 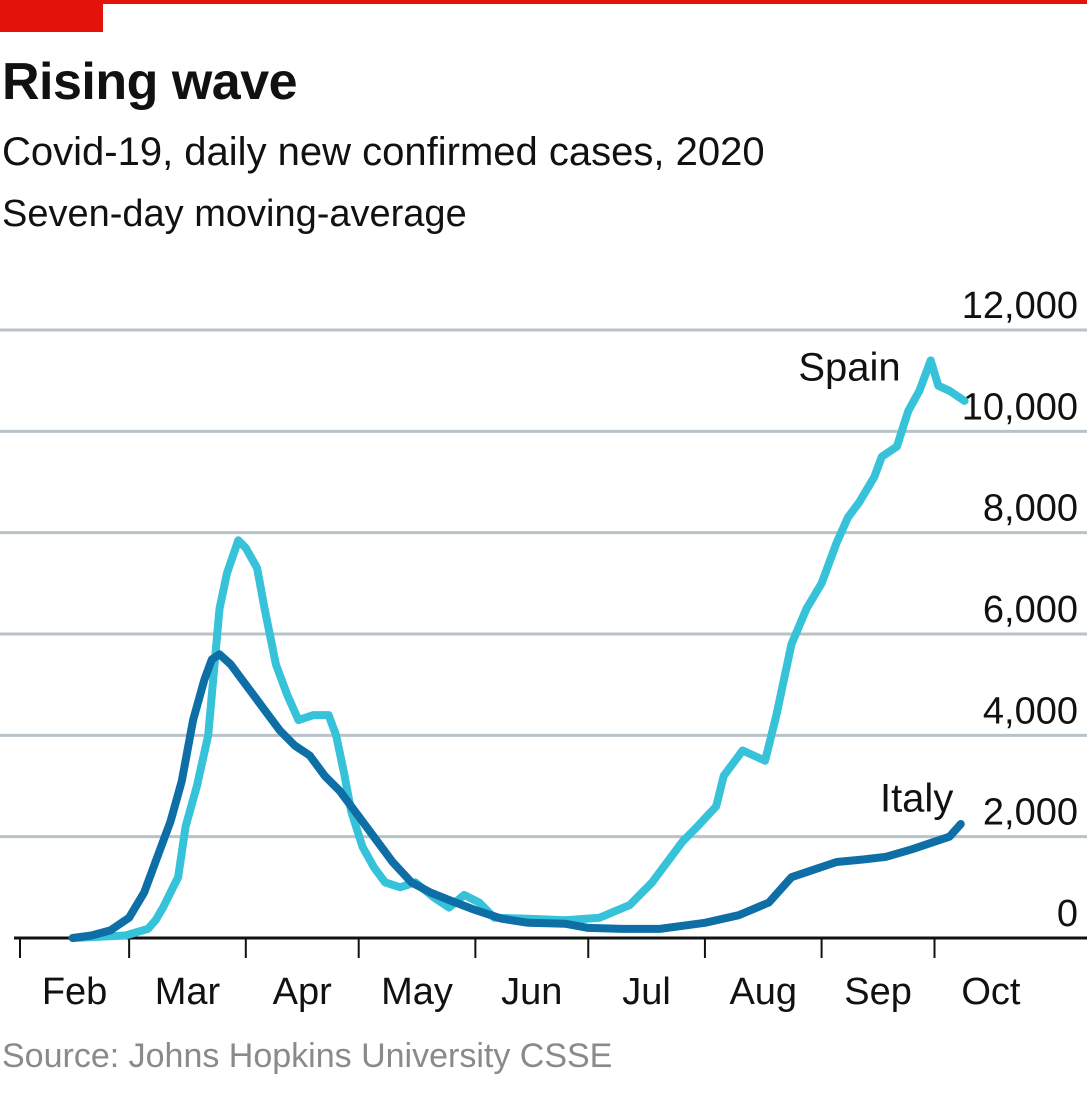 I want to click on x-tick-label: Oct, so click(x=991, y=992).